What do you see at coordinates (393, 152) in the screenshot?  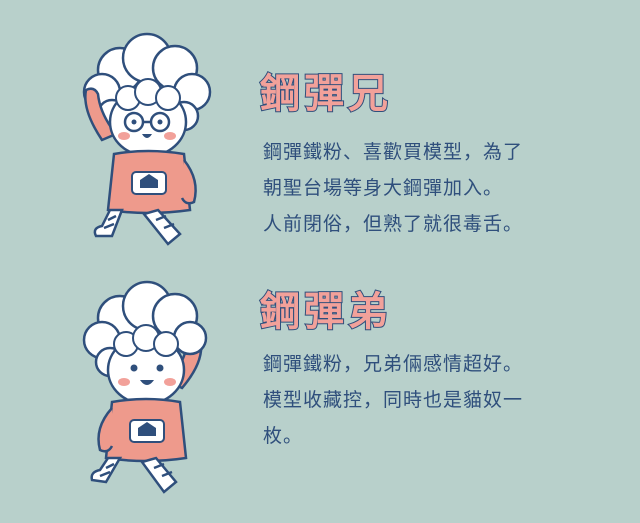 I see `description-line: 鋼彈鐵粉、喜歡買模型，為了` at bounding box center [393, 152].